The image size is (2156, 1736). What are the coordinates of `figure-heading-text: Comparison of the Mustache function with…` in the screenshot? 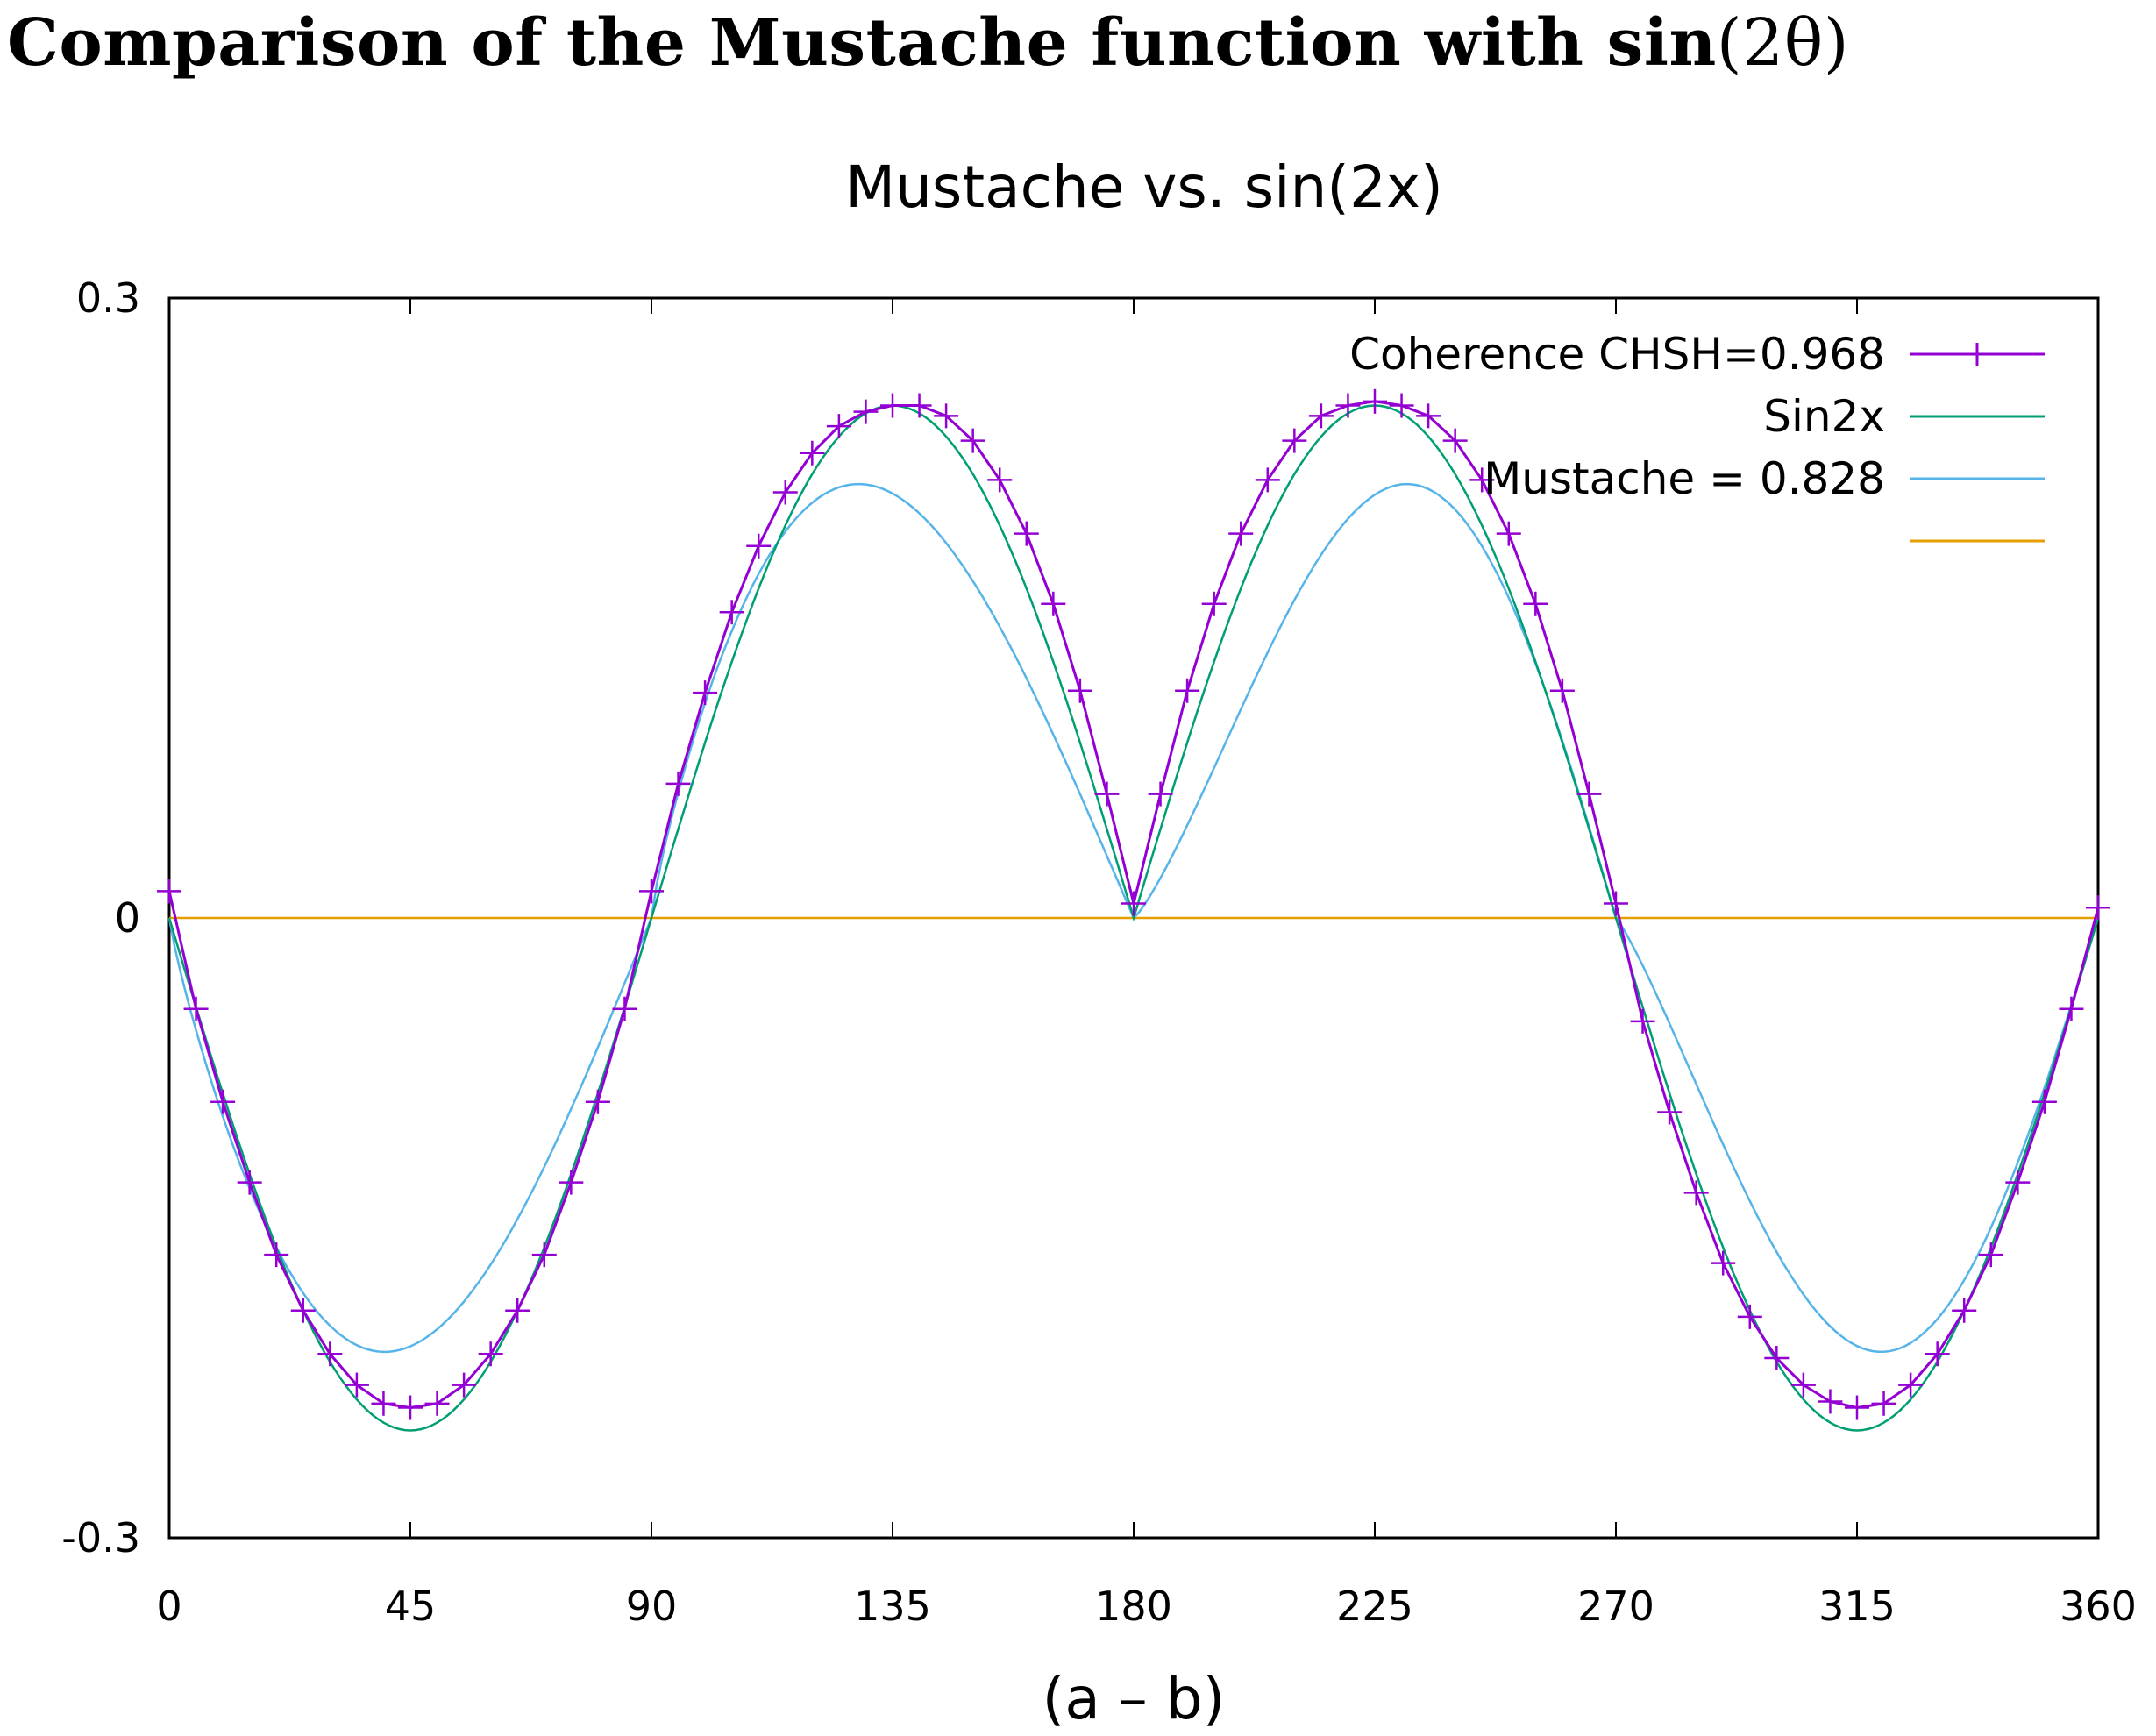 It's located at (862, 43).